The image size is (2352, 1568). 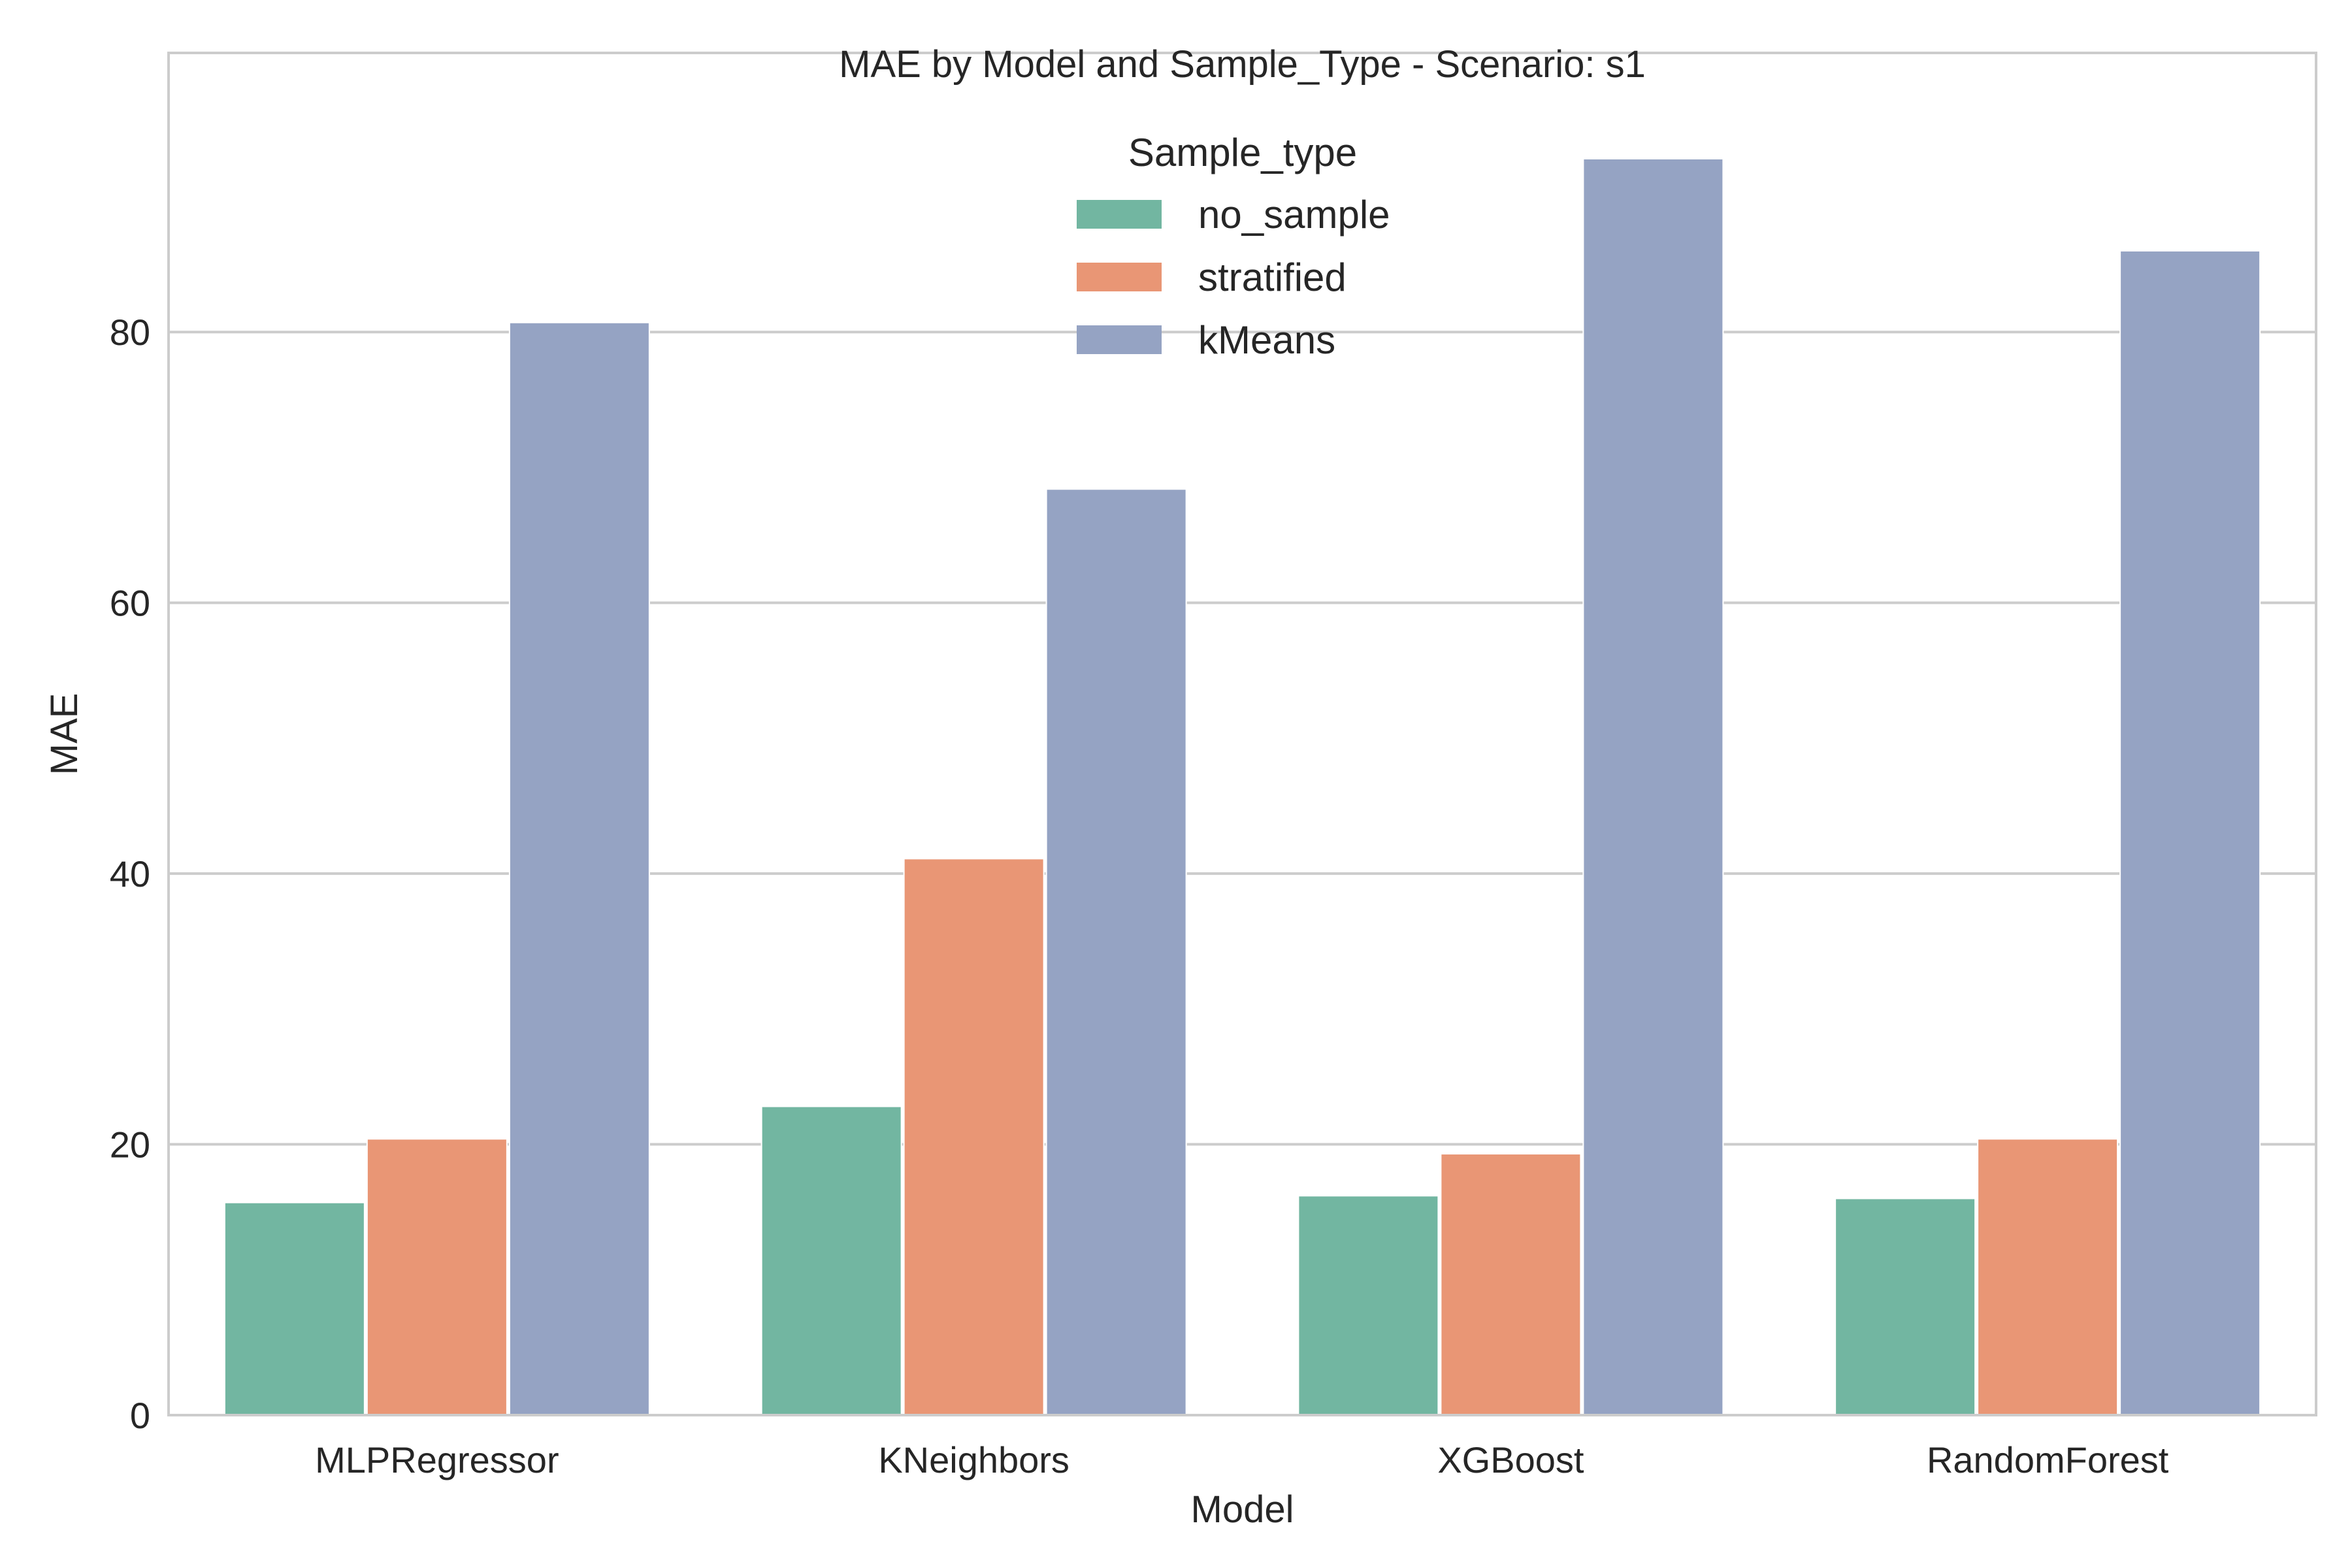 I want to click on y-tick-label: 80, so click(x=130, y=332).